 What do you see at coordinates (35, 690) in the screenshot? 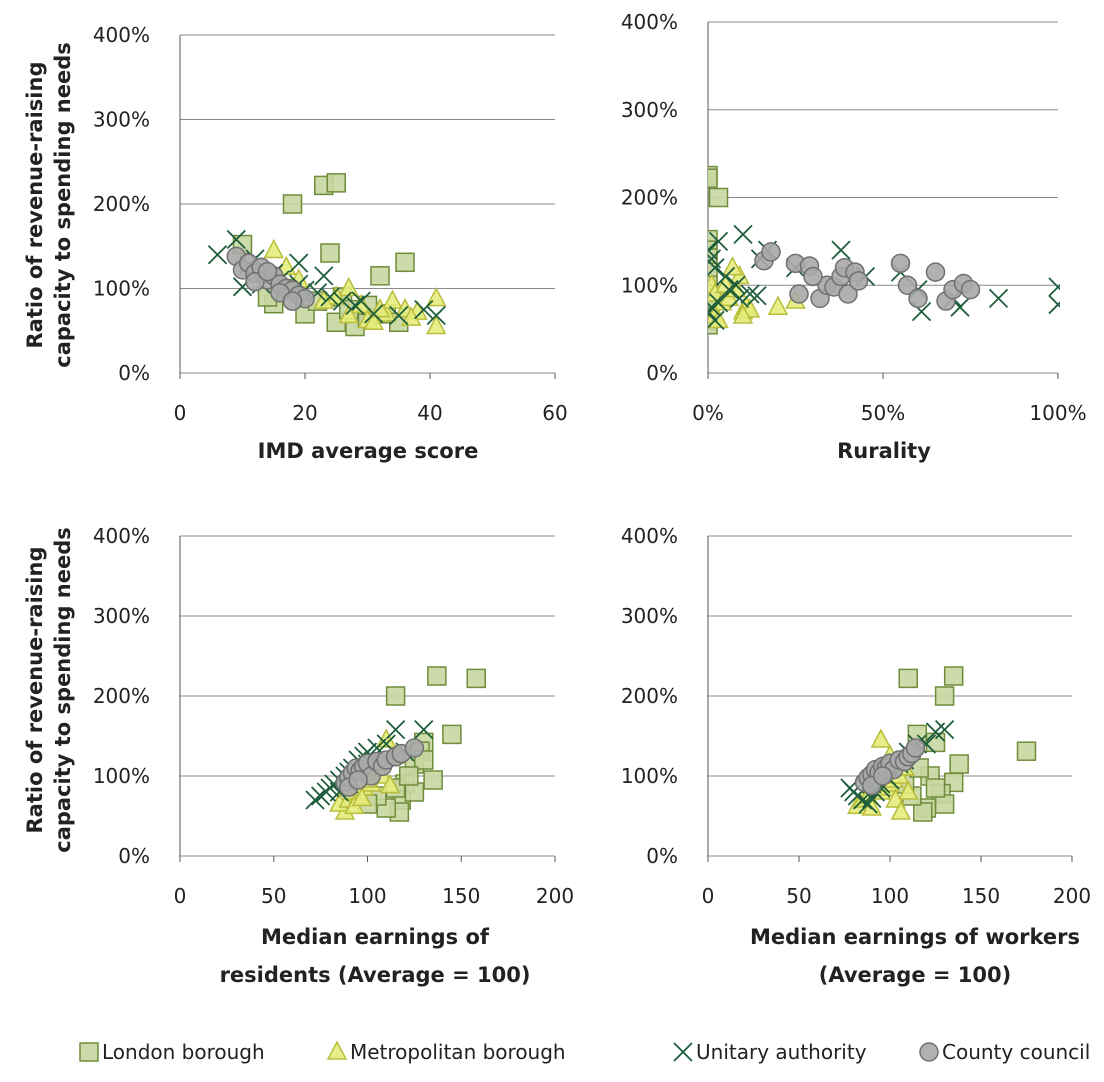
I see `y-axis-label-bottom-line1: Ratio of revenue-raising` at bounding box center [35, 690].